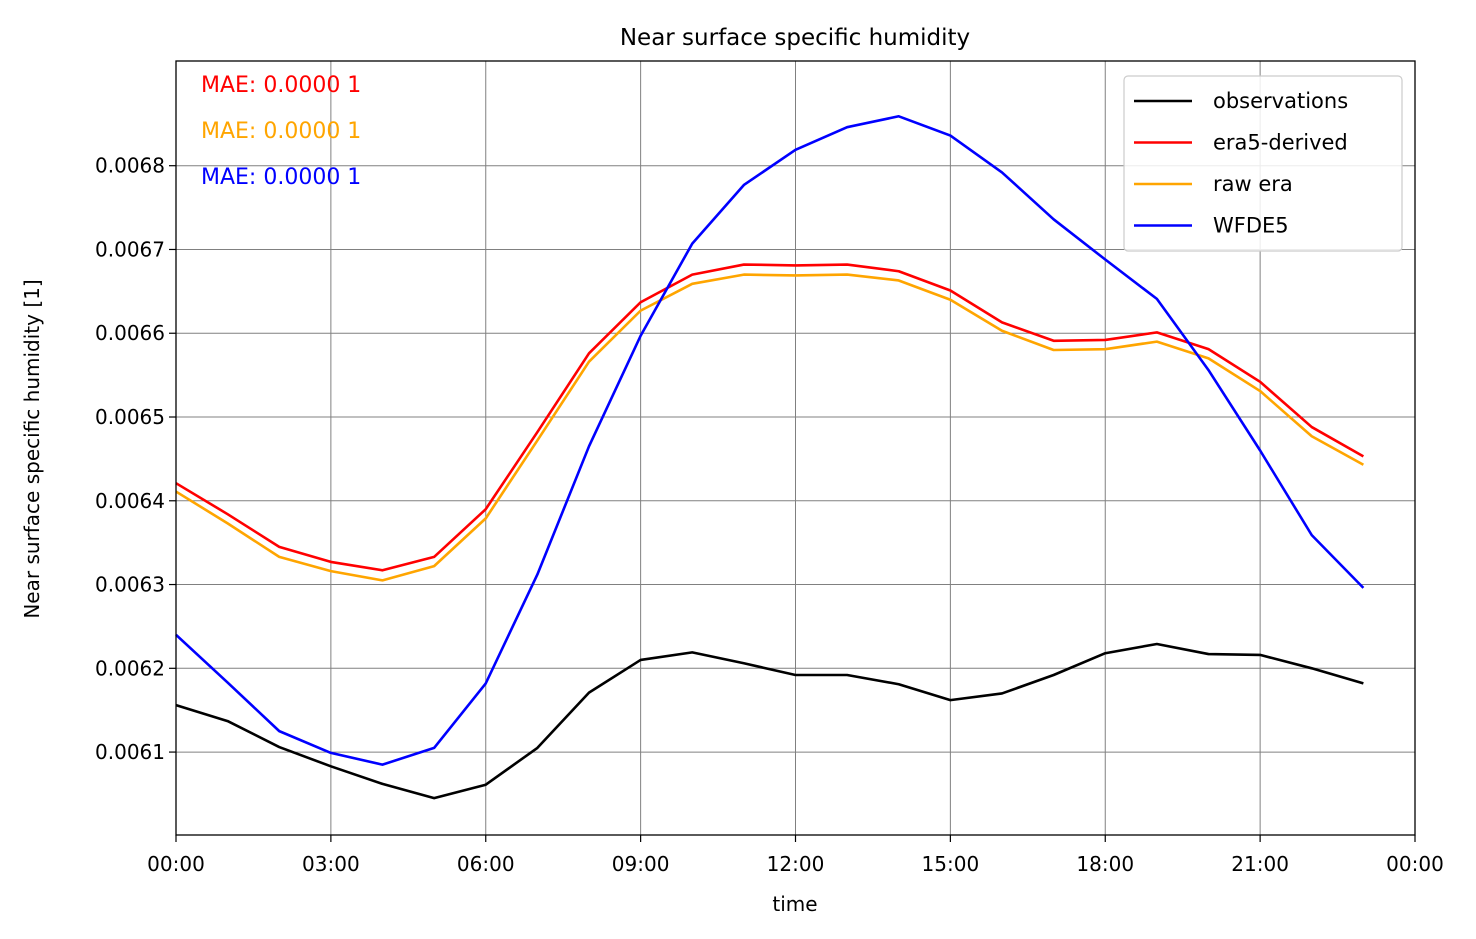  Describe the element at coordinates (130, 585) in the screenshot. I see `y-tick-label: 0.0063` at that location.